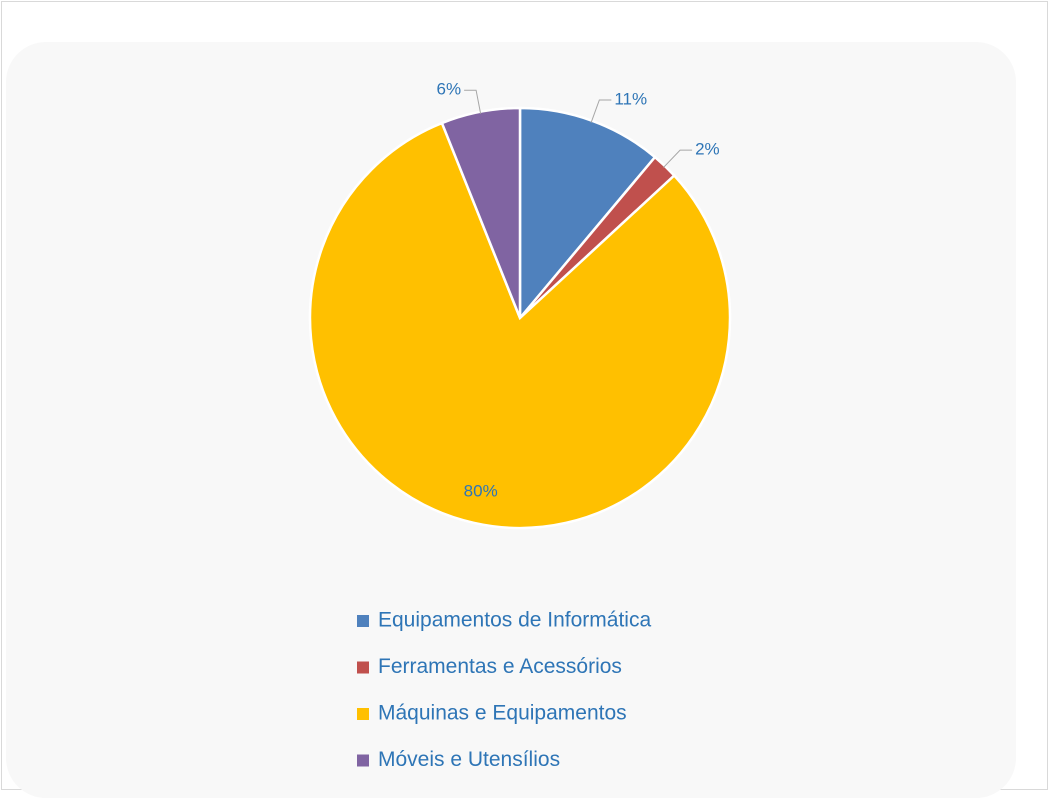  I want to click on legend-label: Máquinas e Equipamentos, so click(502, 713).